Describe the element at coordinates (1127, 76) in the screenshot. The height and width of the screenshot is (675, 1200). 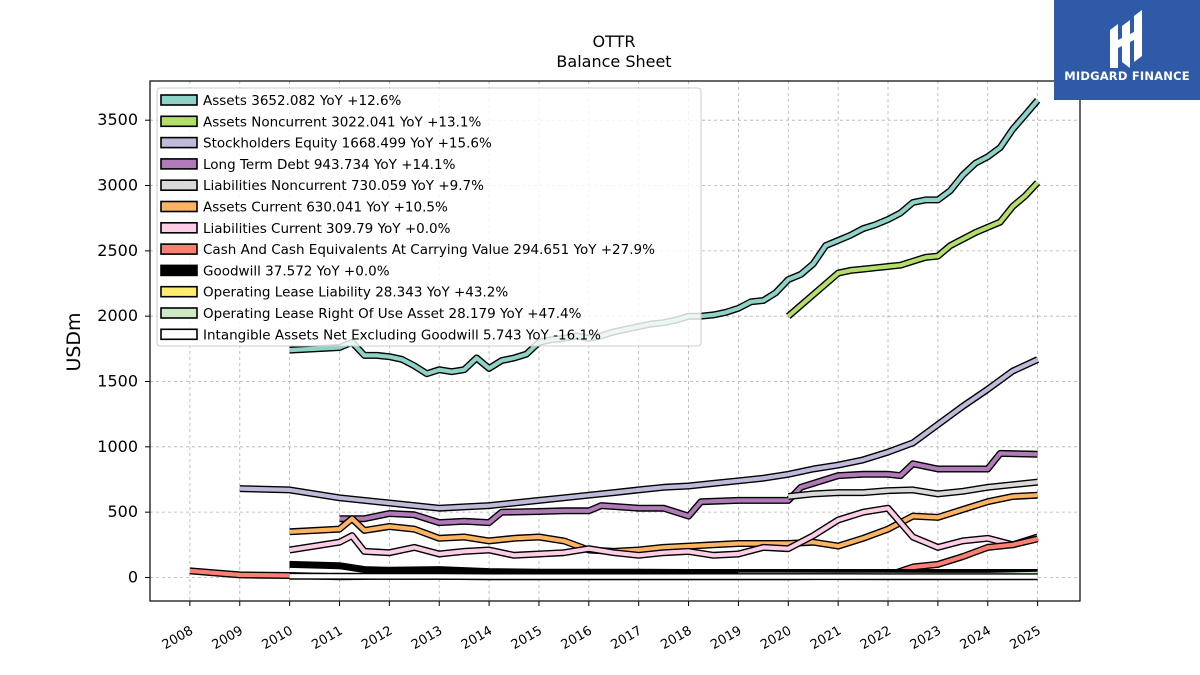
I see `logo-text: MIDGARD FINANCE` at that location.